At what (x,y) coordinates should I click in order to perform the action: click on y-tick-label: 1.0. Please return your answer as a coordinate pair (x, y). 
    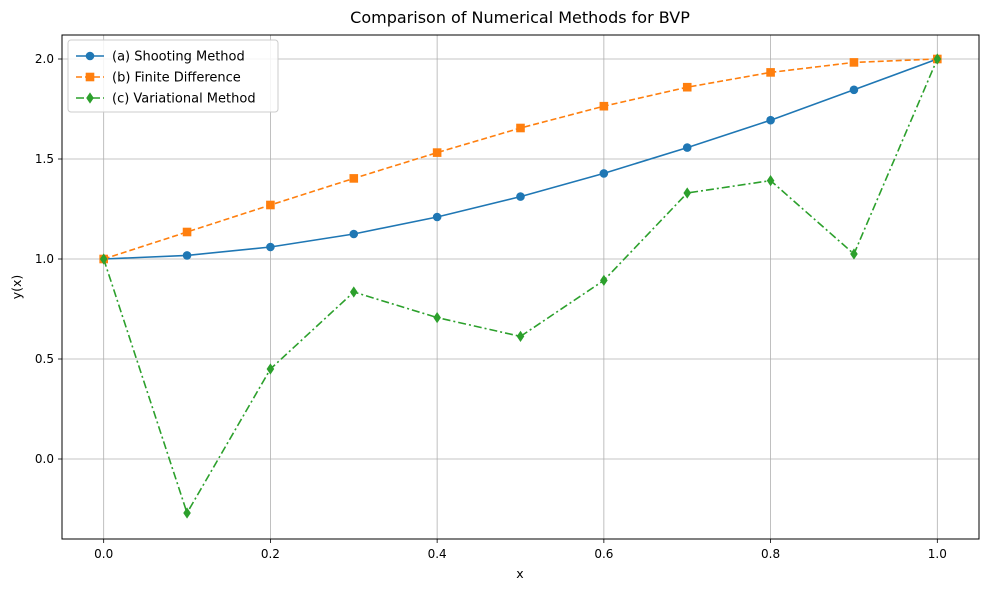
    Looking at the image, I should click on (44, 259).